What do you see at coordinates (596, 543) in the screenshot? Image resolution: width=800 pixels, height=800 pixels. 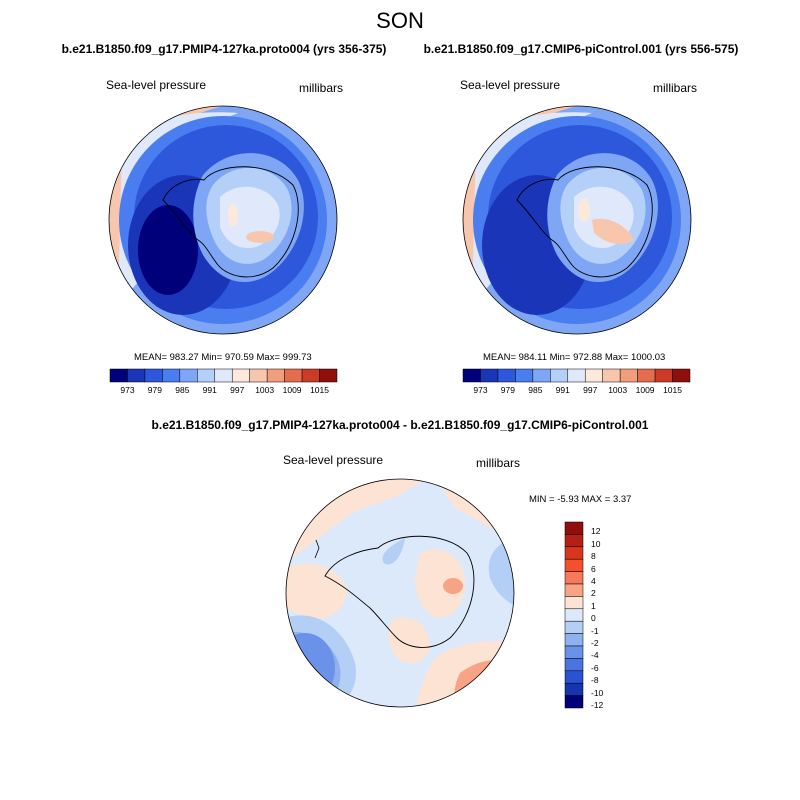 I see `colorbar-tick-label: 10` at bounding box center [596, 543].